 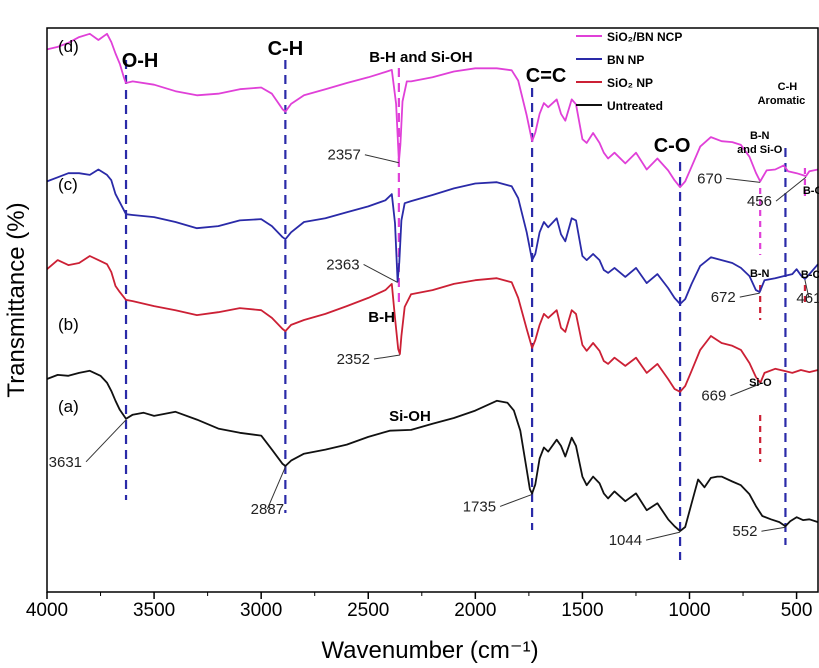 What do you see at coordinates (760, 383) in the screenshot?
I see `group-label: Si-O` at bounding box center [760, 383].